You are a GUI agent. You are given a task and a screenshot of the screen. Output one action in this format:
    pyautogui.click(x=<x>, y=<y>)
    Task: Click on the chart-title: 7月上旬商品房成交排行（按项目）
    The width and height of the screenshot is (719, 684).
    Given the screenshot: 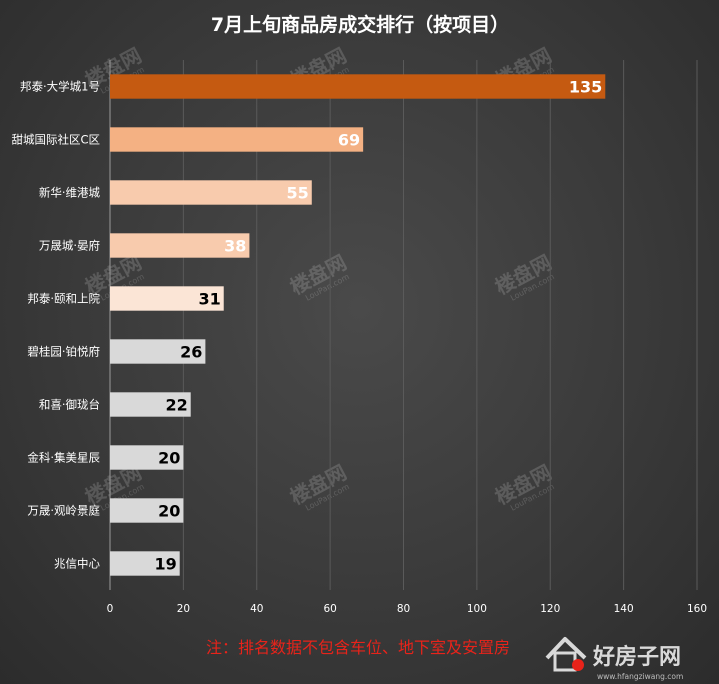 What is the action you would take?
    pyautogui.click(x=360, y=24)
    